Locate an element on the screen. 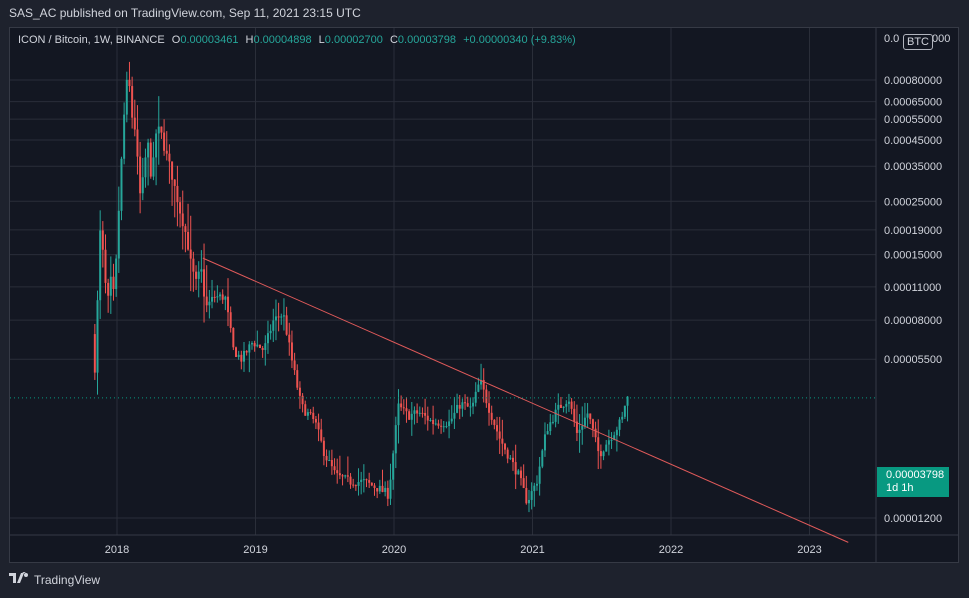 The image size is (969, 598). x-tick-label: 2023 is located at coordinates (809, 550).